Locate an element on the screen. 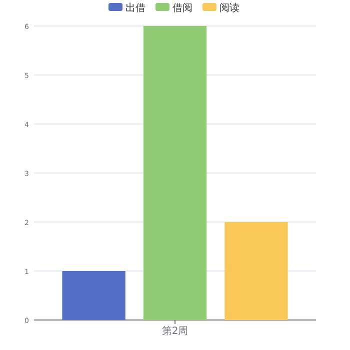 This screenshot has height=350, width=350. x-tick-label: 第2周 is located at coordinates (175, 331).